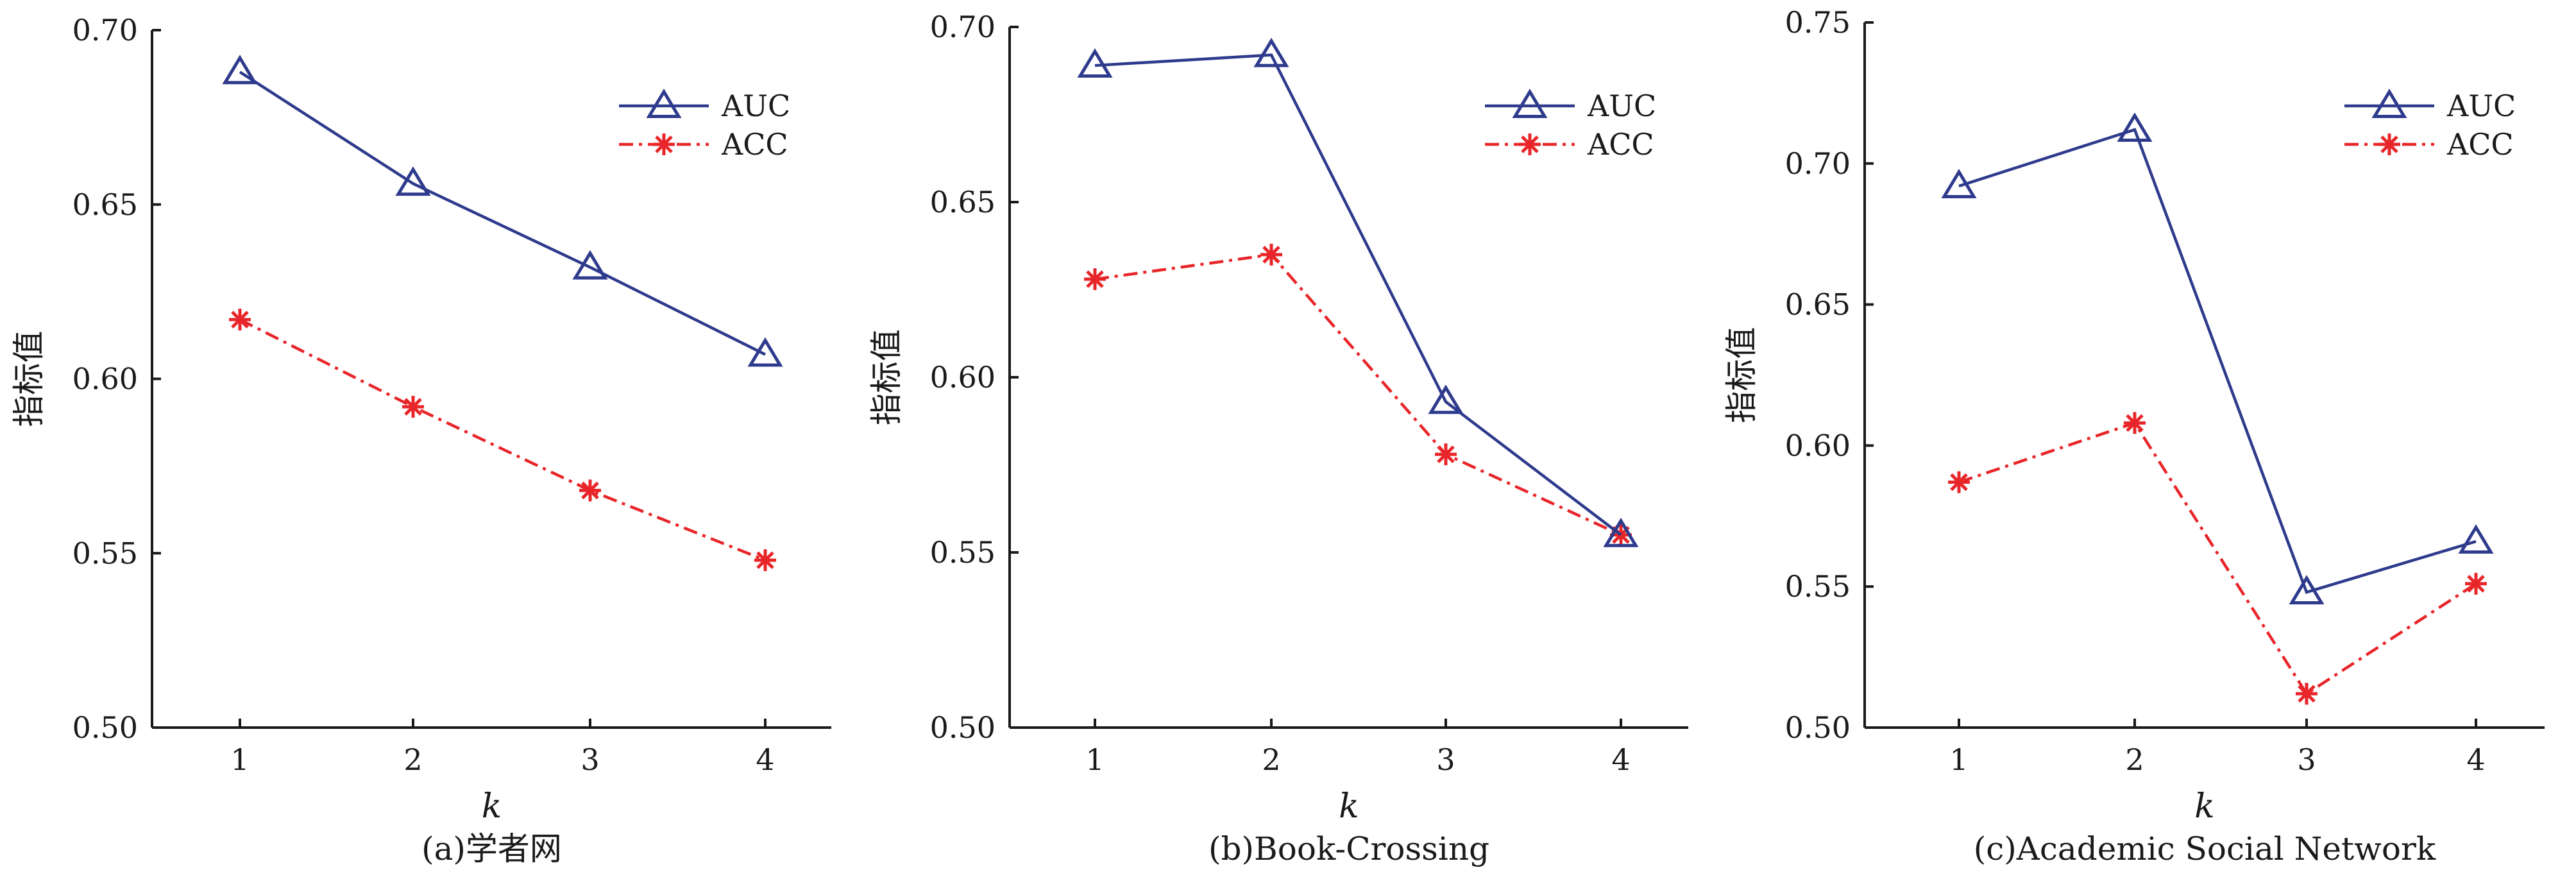 The height and width of the screenshot is (879, 2576). What do you see at coordinates (491, 848) in the screenshot?
I see `chart-caption: (a)学者网` at bounding box center [491, 848].